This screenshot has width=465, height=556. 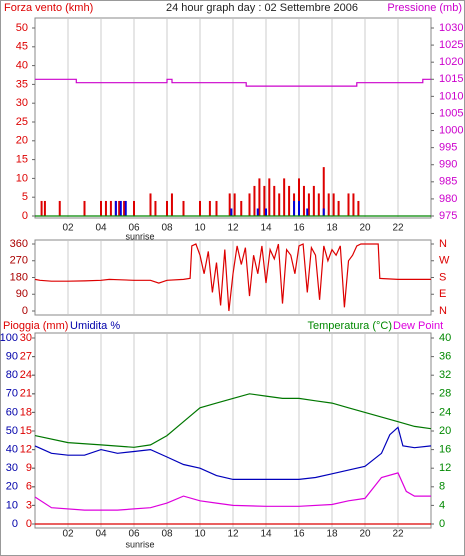 What do you see at coordinates (445, 450) in the screenshot?
I see `y2-tick-label: 16` at bounding box center [445, 450].